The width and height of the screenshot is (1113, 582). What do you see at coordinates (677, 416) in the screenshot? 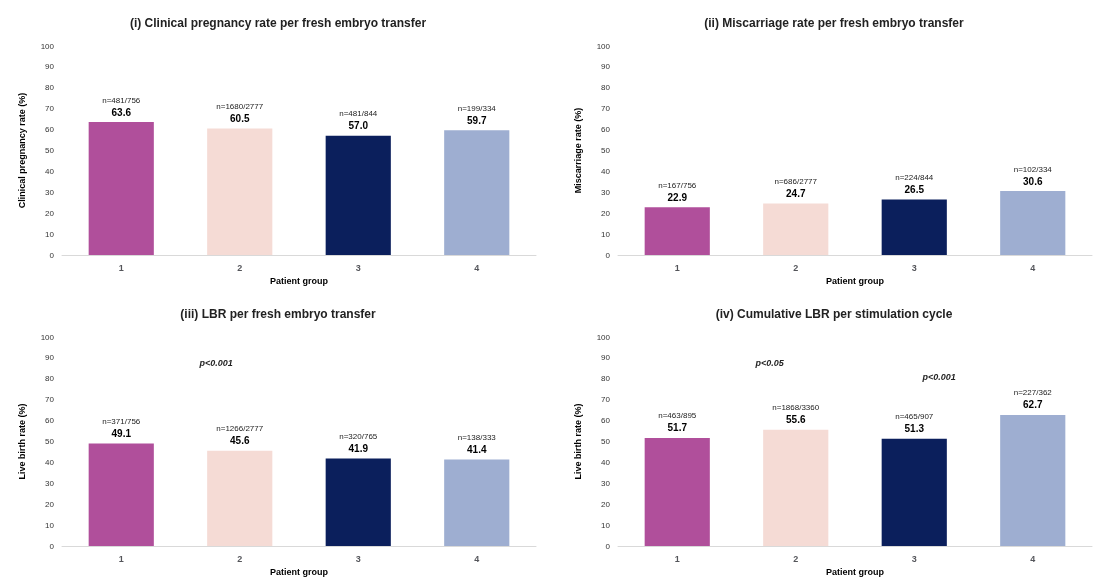
I see `annotation: n=463/895` at bounding box center [677, 416].